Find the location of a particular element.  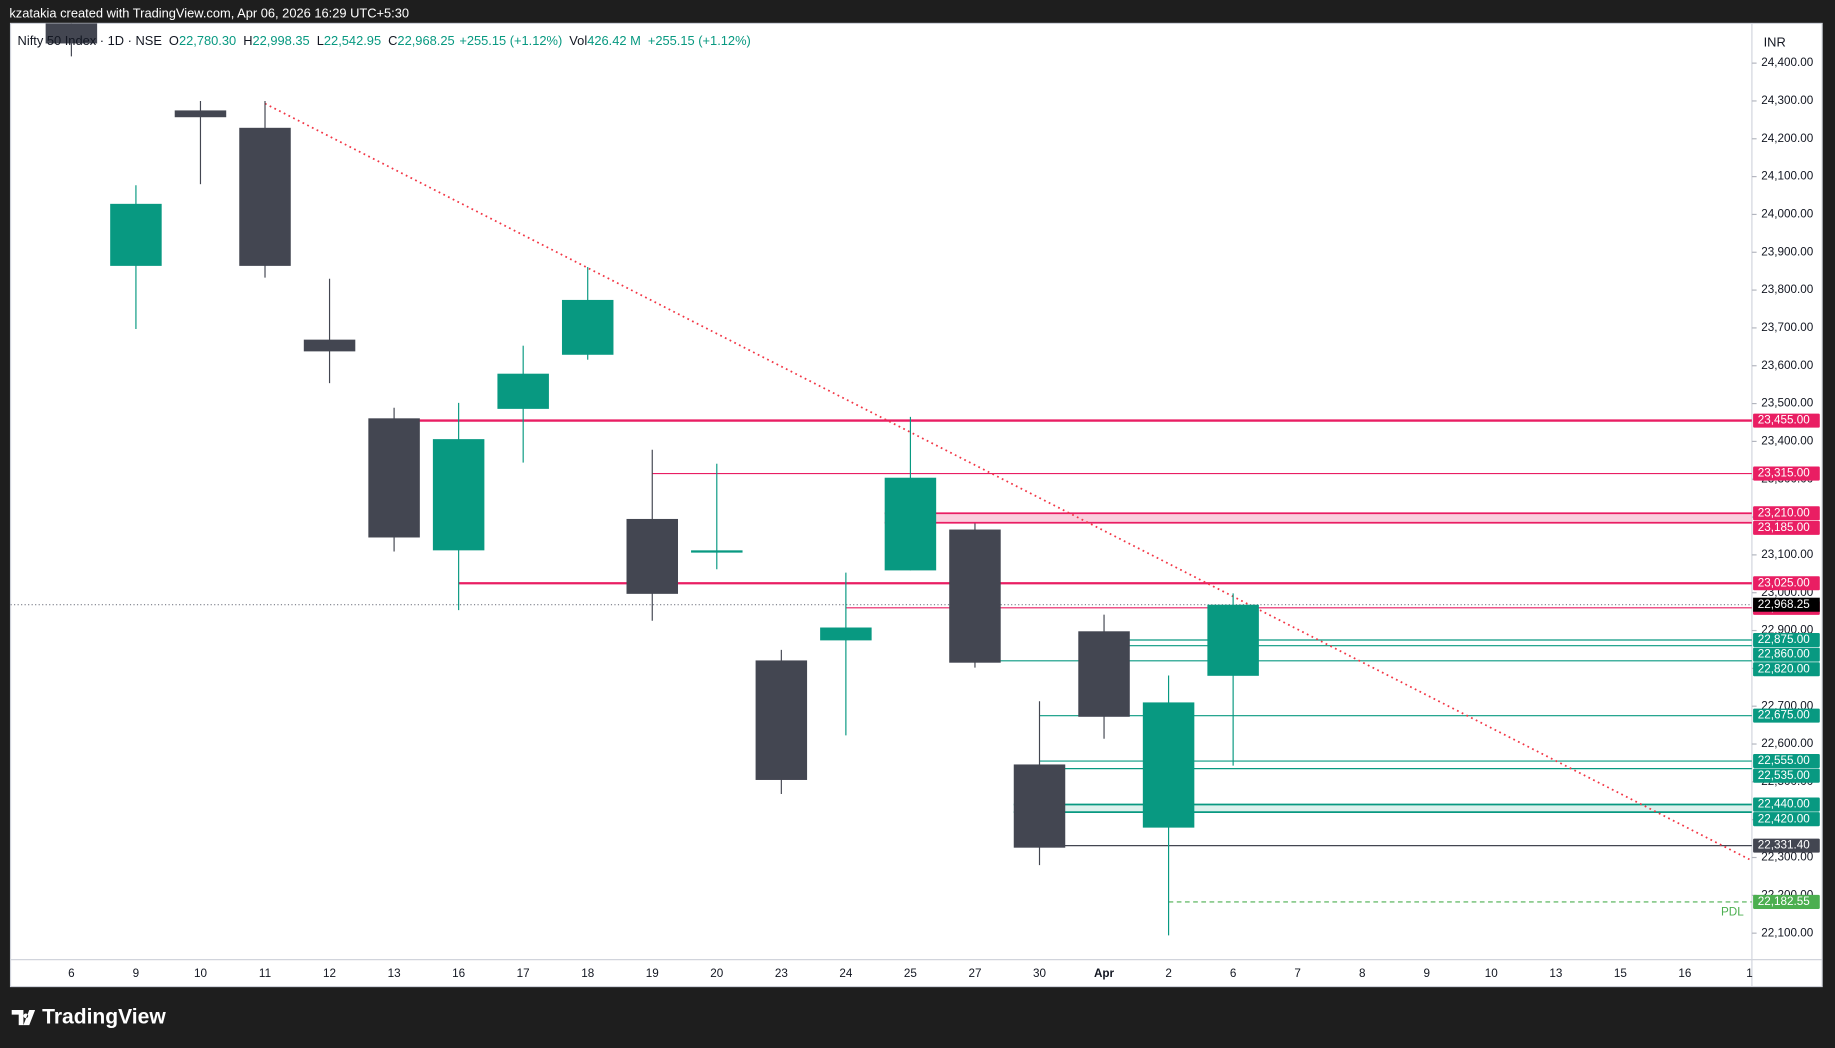

x-tick-label: 15 is located at coordinates (1621, 973).